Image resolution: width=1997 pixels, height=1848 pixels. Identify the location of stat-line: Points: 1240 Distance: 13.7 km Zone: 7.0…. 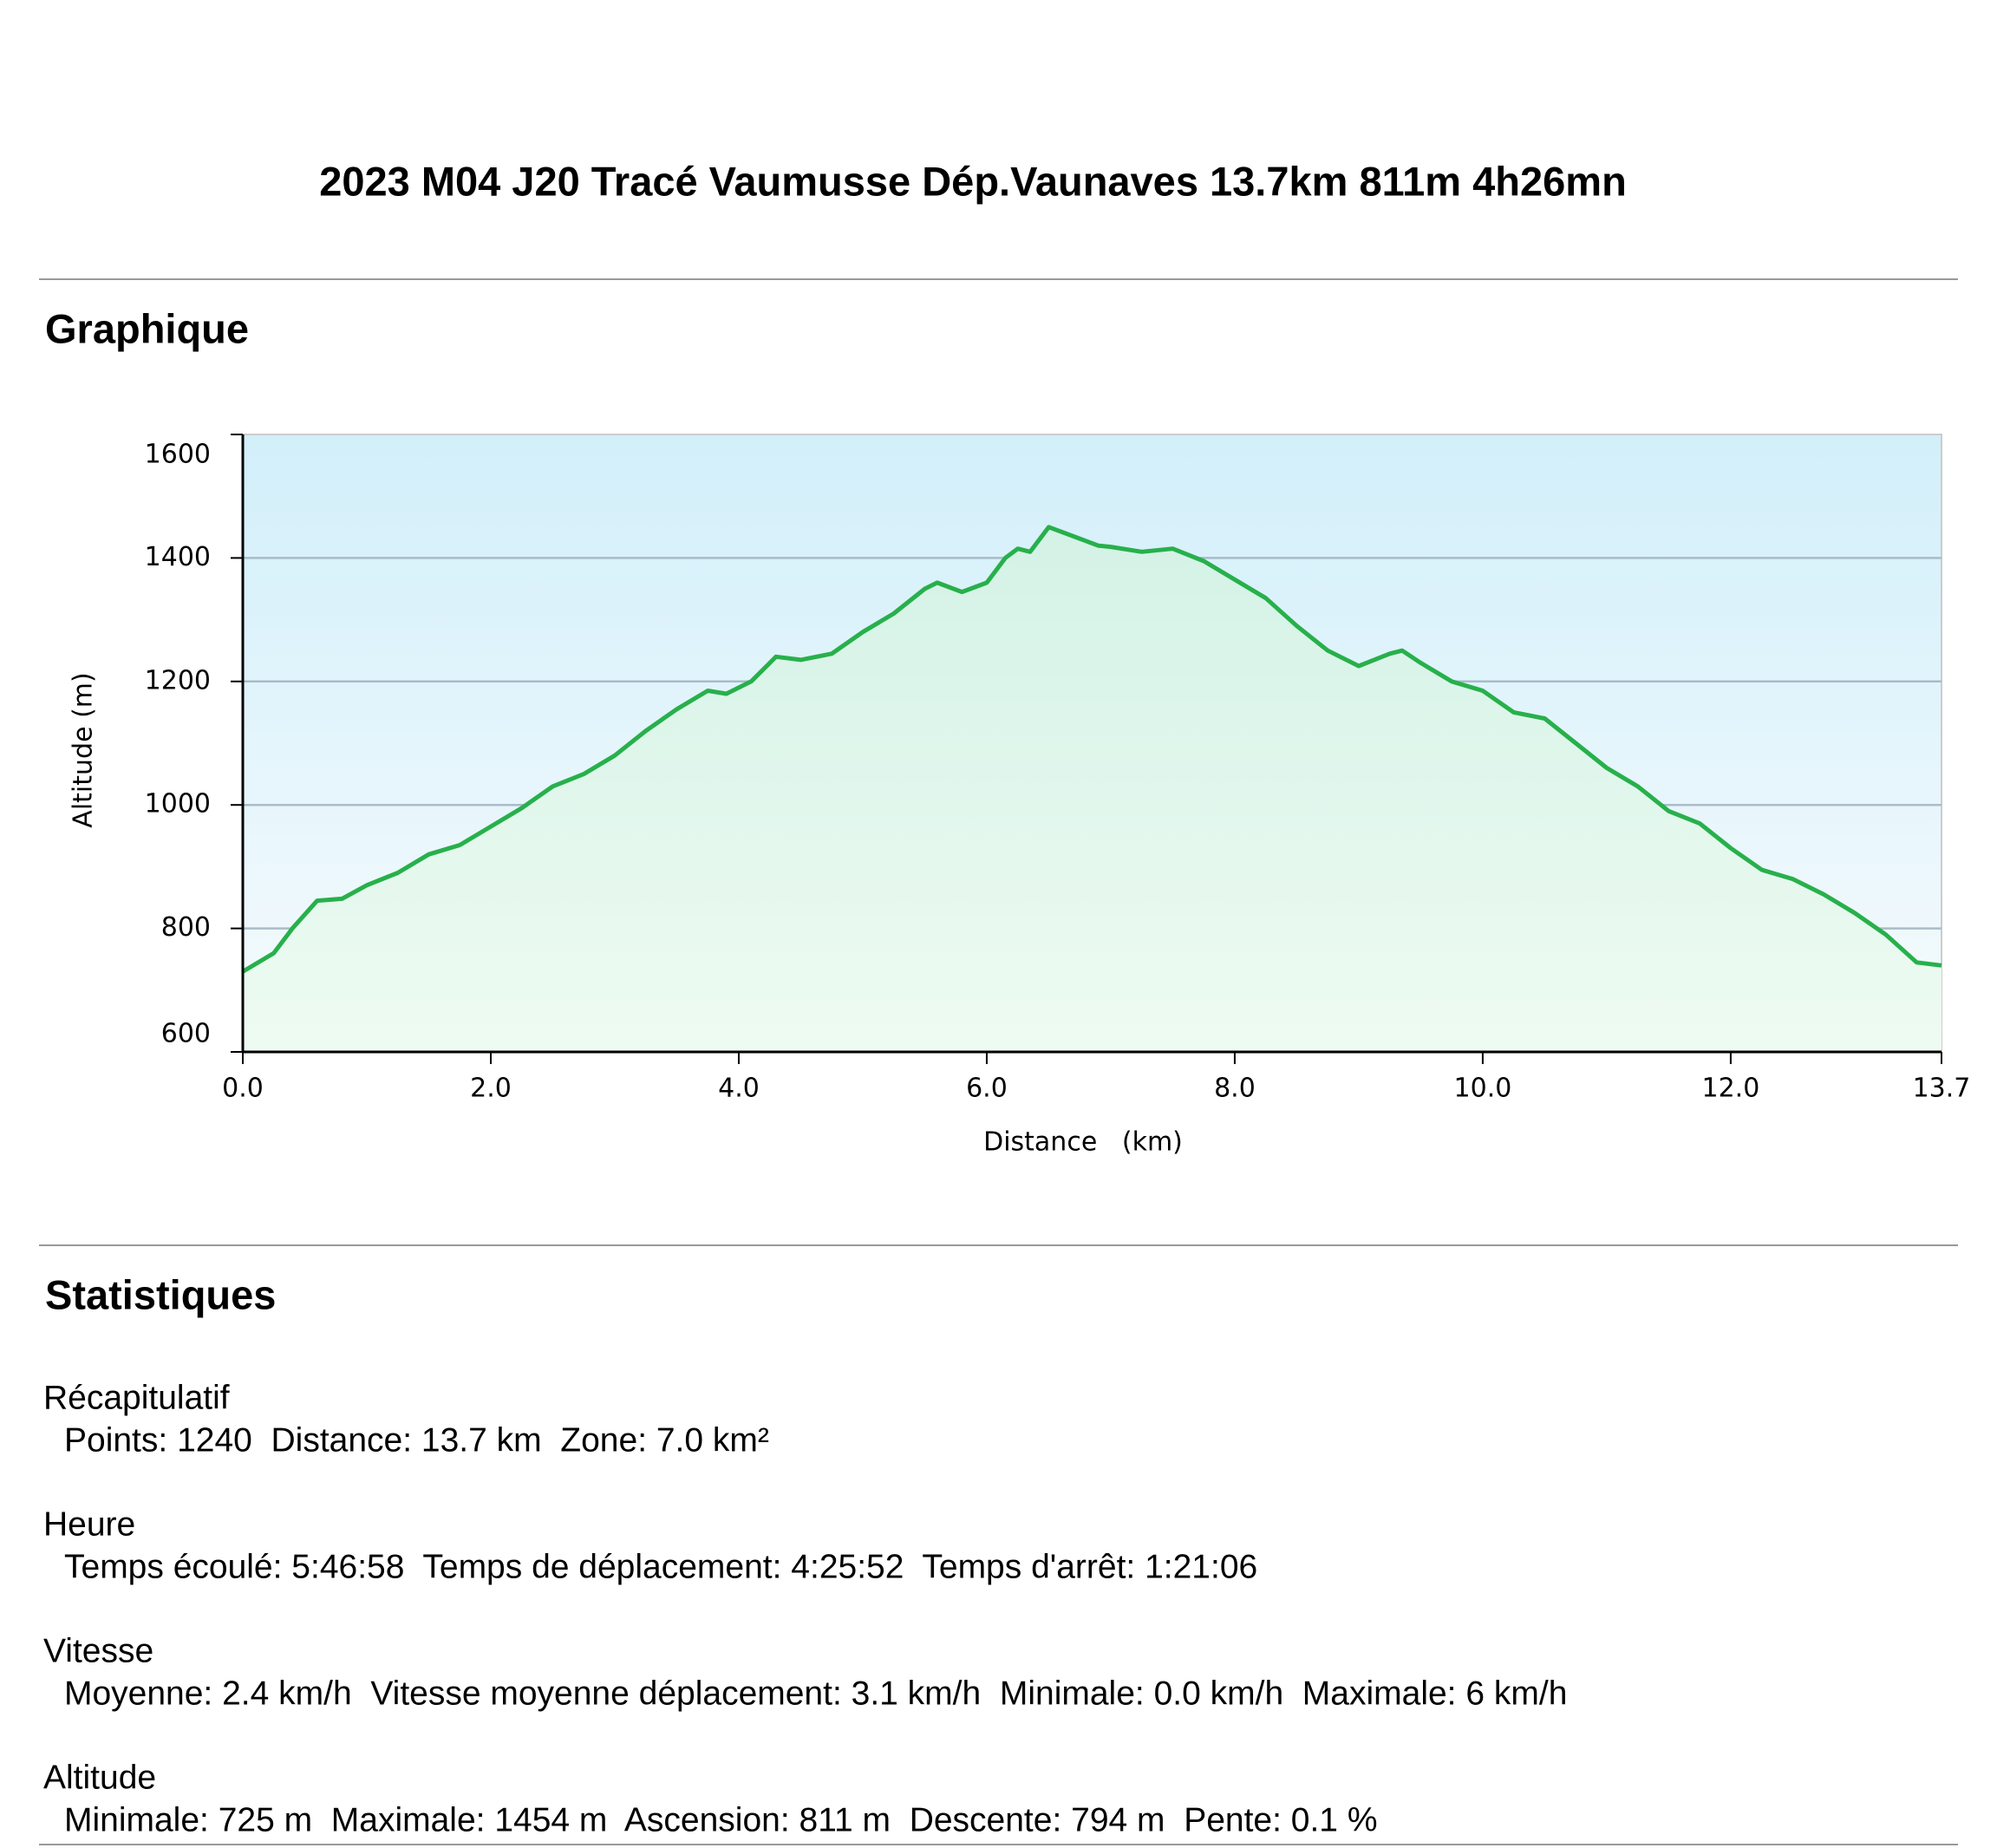
(416, 1440).